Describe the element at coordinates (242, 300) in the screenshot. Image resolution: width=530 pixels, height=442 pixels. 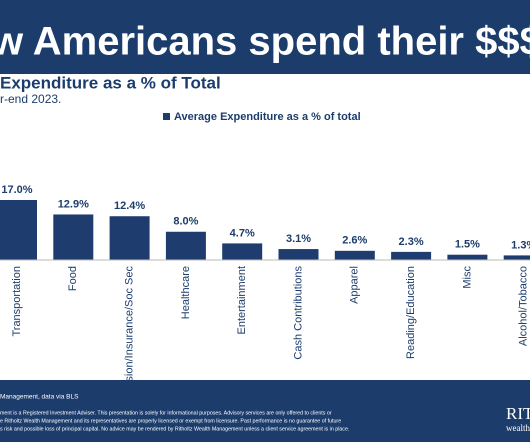
I see `x-tick-label: Entertainment` at that location.